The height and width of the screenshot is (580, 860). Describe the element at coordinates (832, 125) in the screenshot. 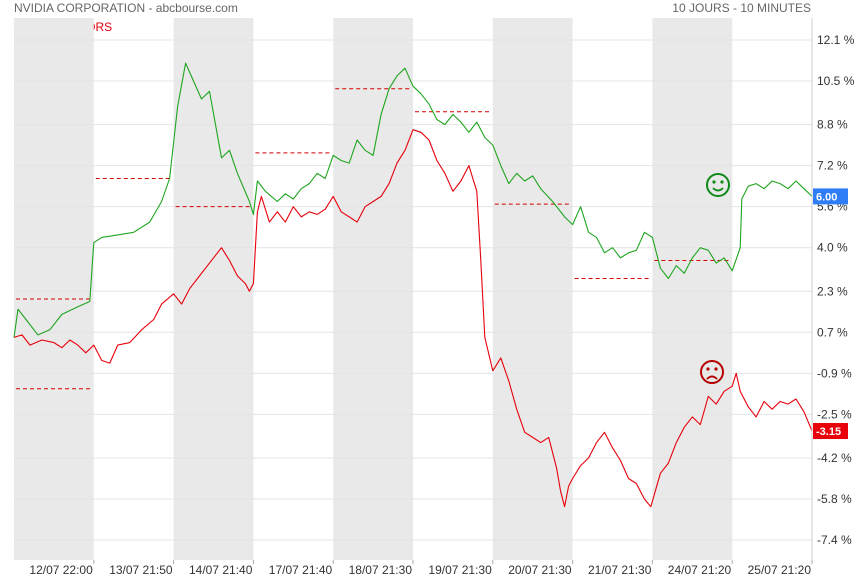

I see `y-tick-label: 8.8 %` at that location.